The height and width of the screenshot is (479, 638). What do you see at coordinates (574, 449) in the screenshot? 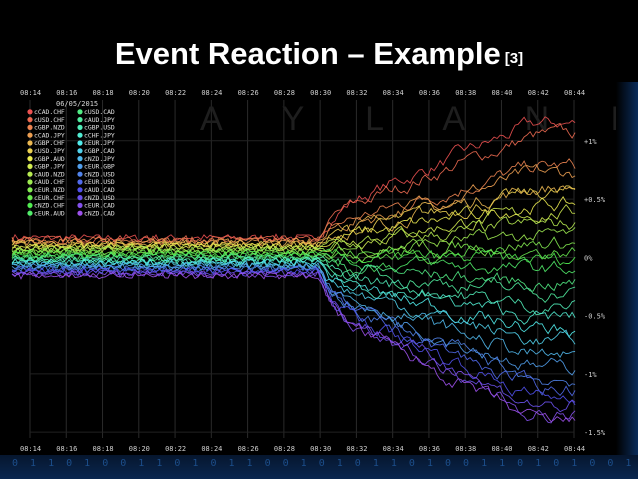
I see `x-tick-label-bottom: 08:44` at bounding box center [574, 449].